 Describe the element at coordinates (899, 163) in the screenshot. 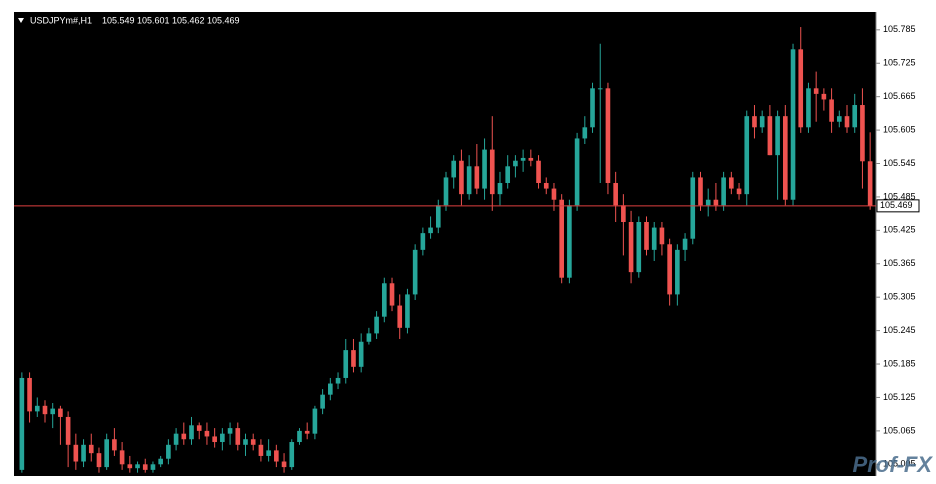

I see `y-tick-label: 105.545` at that location.